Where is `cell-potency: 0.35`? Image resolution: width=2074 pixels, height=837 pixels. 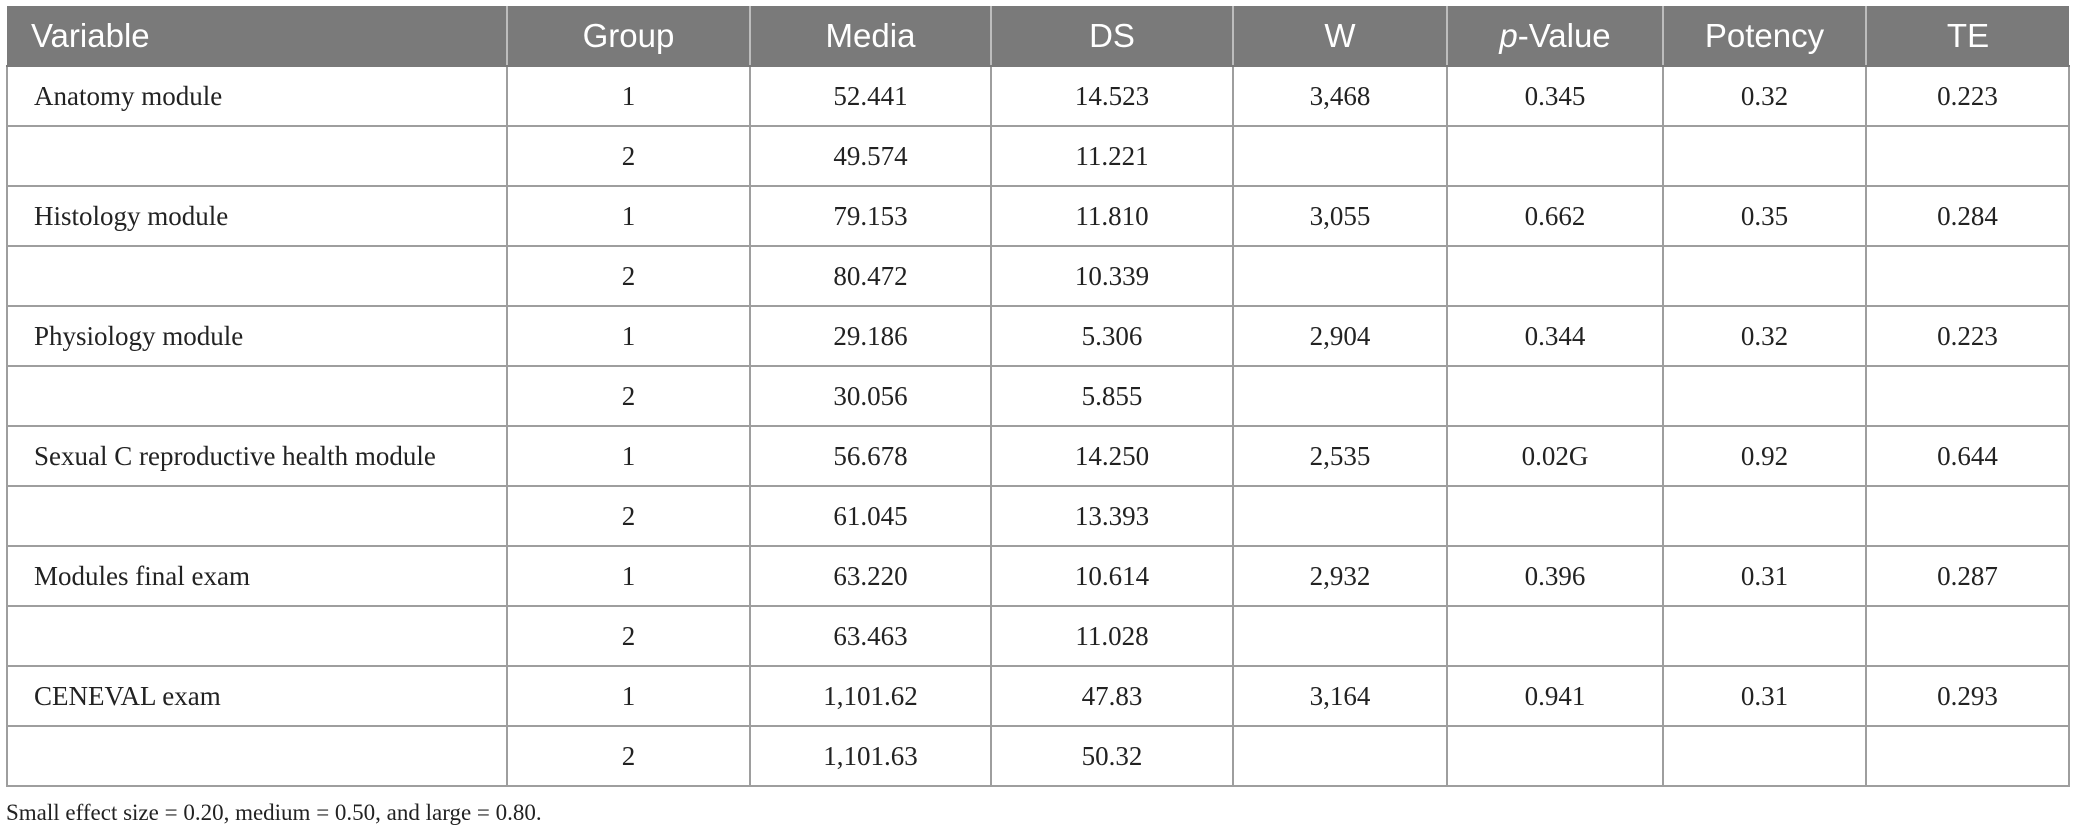 cell-potency: 0.35 is located at coordinates (1764, 216).